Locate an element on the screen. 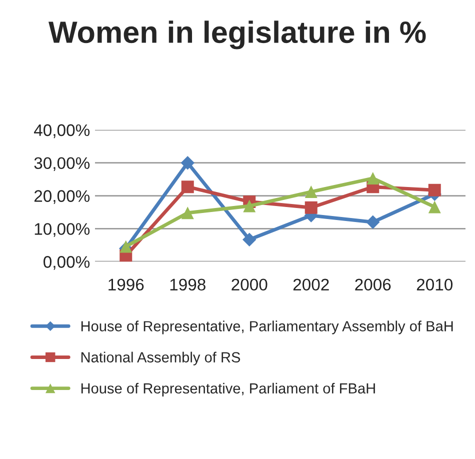  y-tick-label: 30,00% is located at coordinates (62, 164).